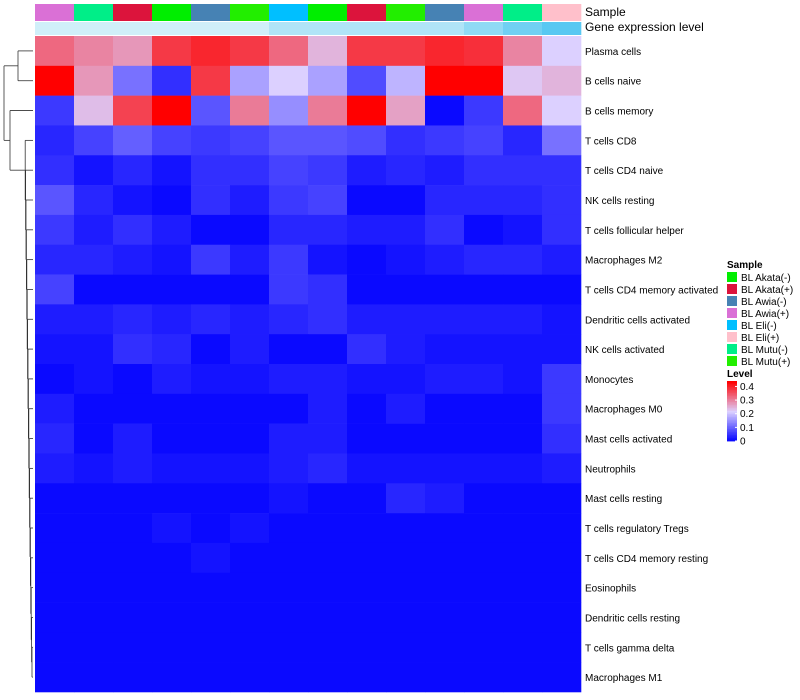 This screenshot has width=800, height=700. What do you see at coordinates (624, 678) in the screenshot?
I see `row-label: Macrophages M1` at bounding box center [624, 678].